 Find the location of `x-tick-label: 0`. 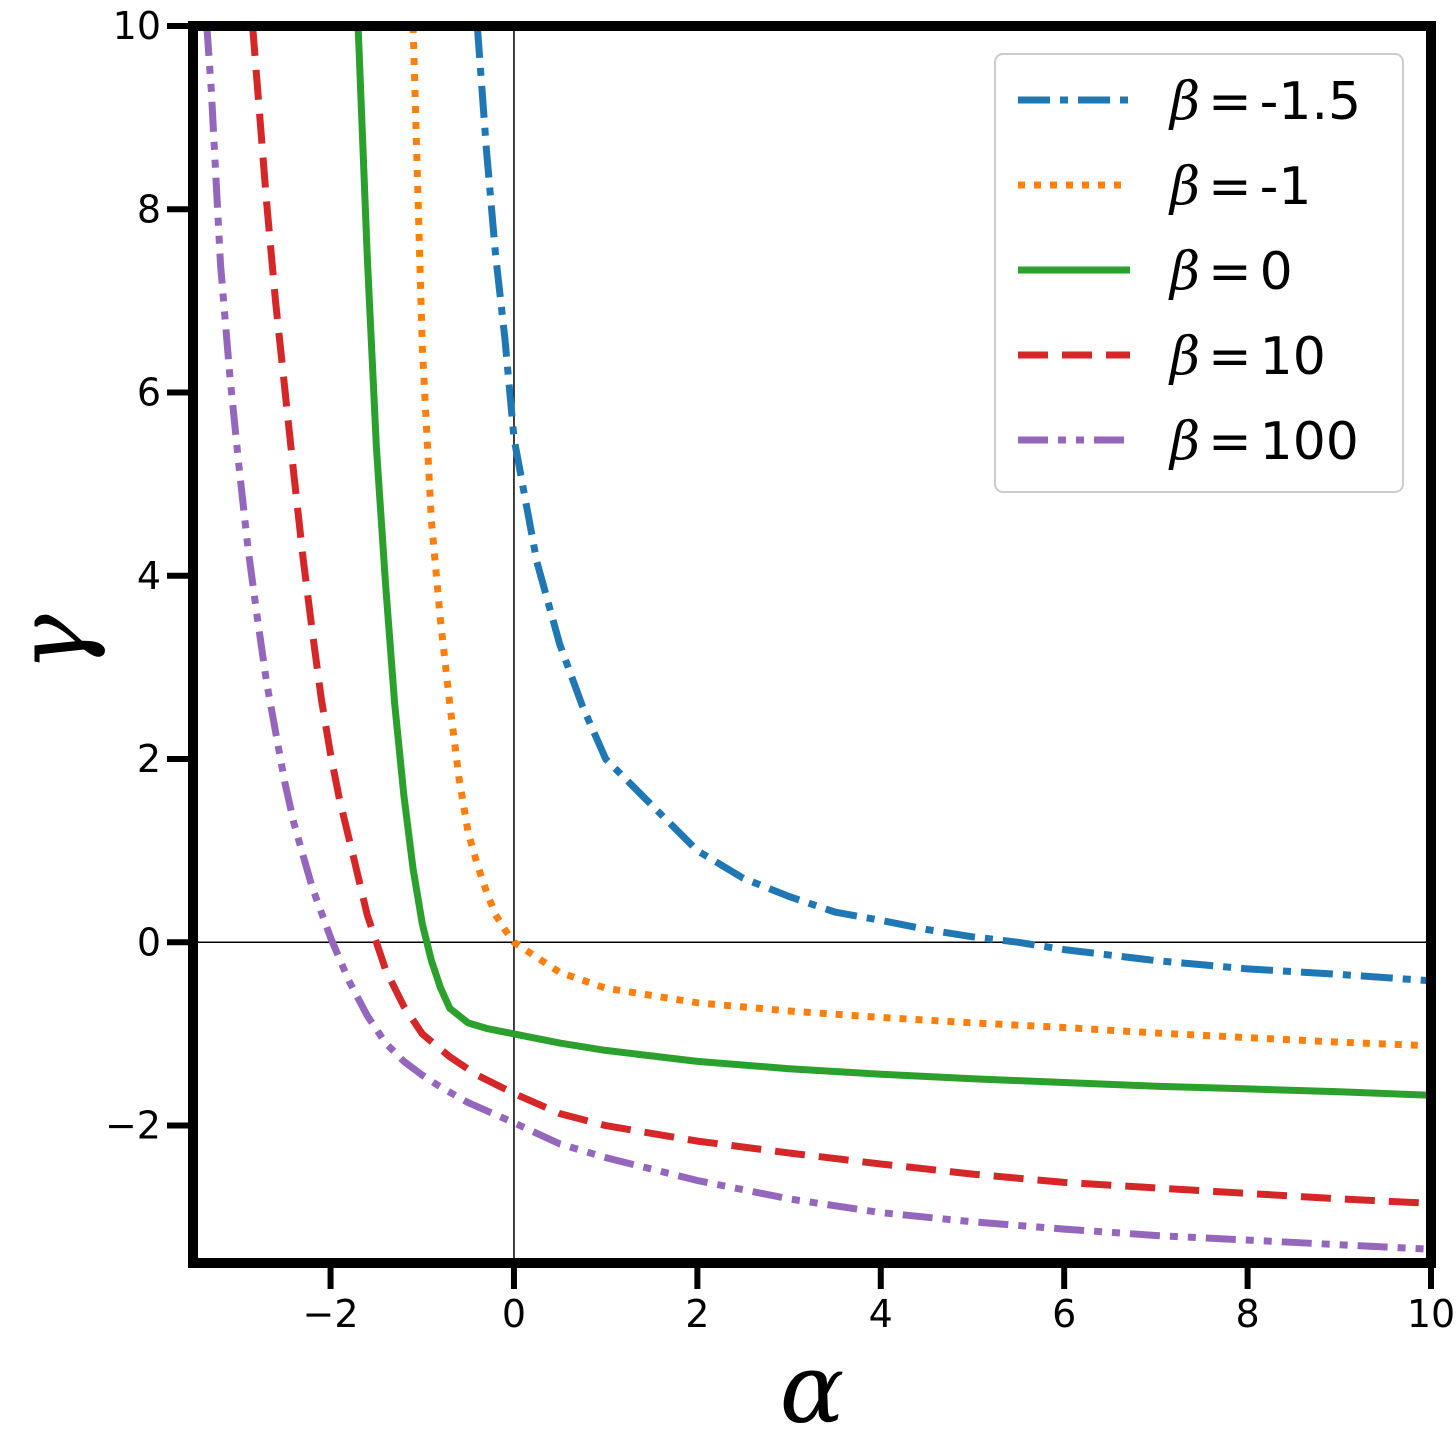

x-tick-label: 0 is located at coordinates (514, 1314).